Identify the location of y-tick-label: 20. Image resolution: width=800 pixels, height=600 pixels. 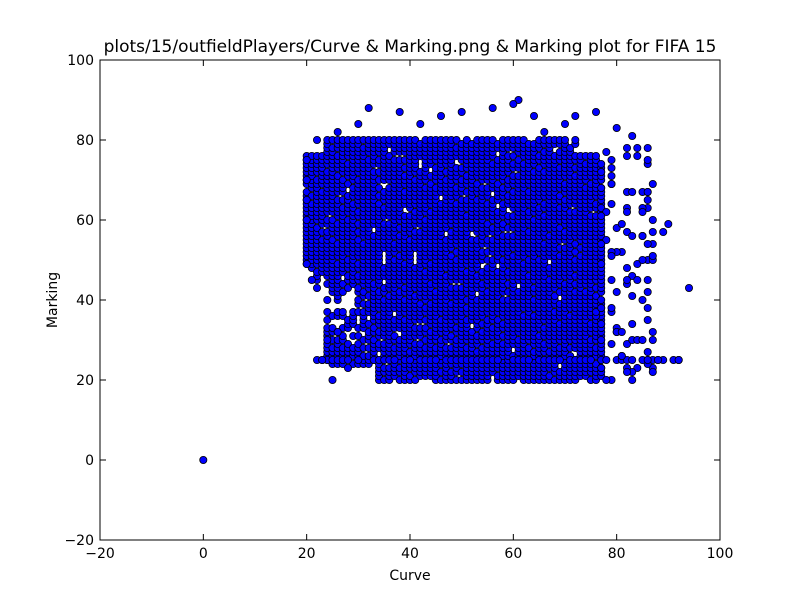
(85, 381).